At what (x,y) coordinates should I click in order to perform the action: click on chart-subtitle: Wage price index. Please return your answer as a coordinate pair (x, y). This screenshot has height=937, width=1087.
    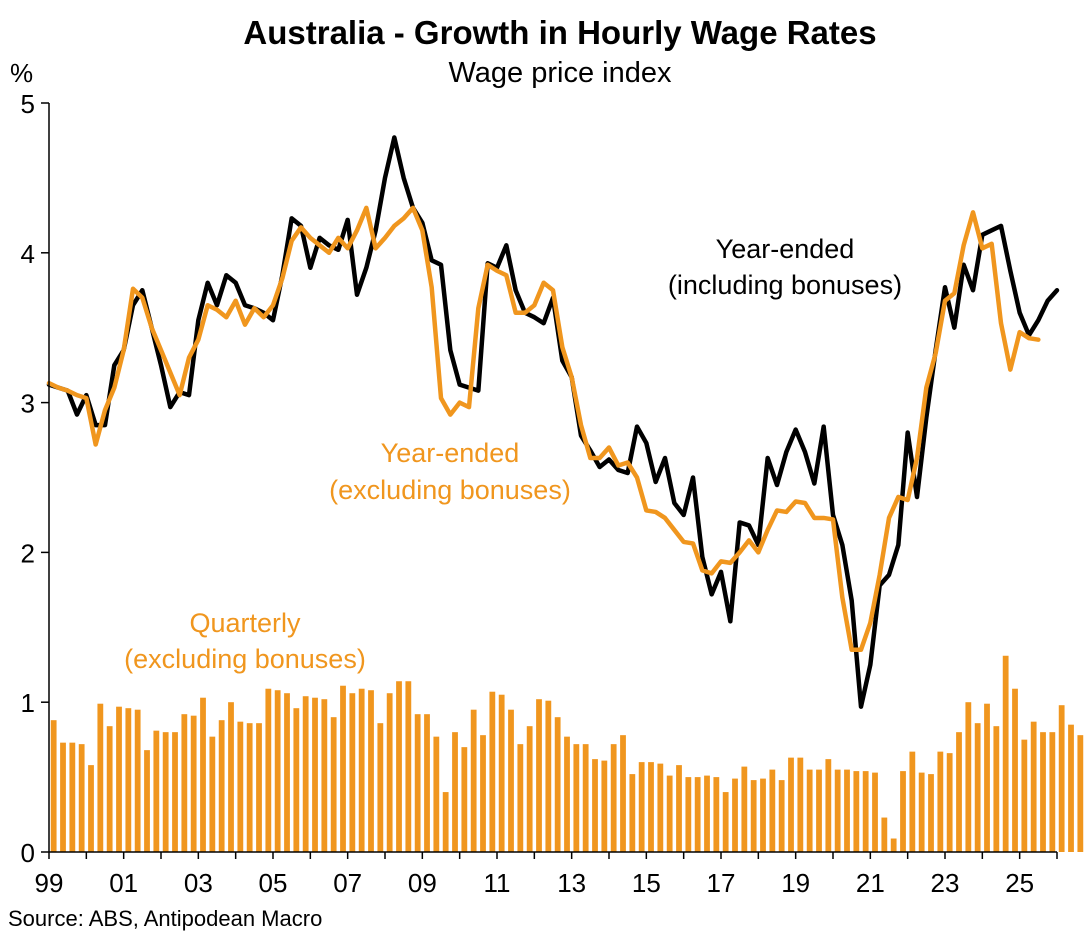
    Looking at the image, I should click on (560, 73).